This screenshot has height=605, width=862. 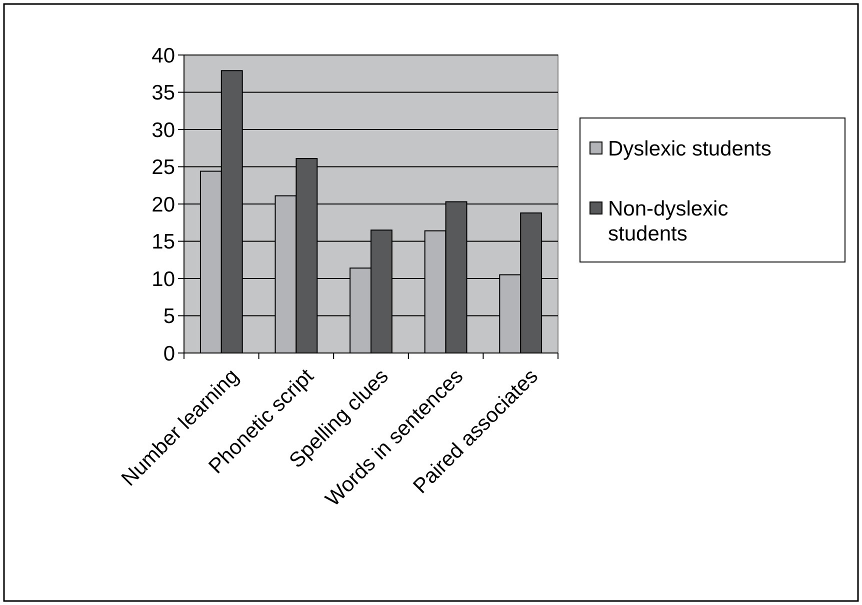 What do you see at coordinates (169, 316) in the screenshot?
I see `y-tick-label: 5` at bounding box center [169, 316].